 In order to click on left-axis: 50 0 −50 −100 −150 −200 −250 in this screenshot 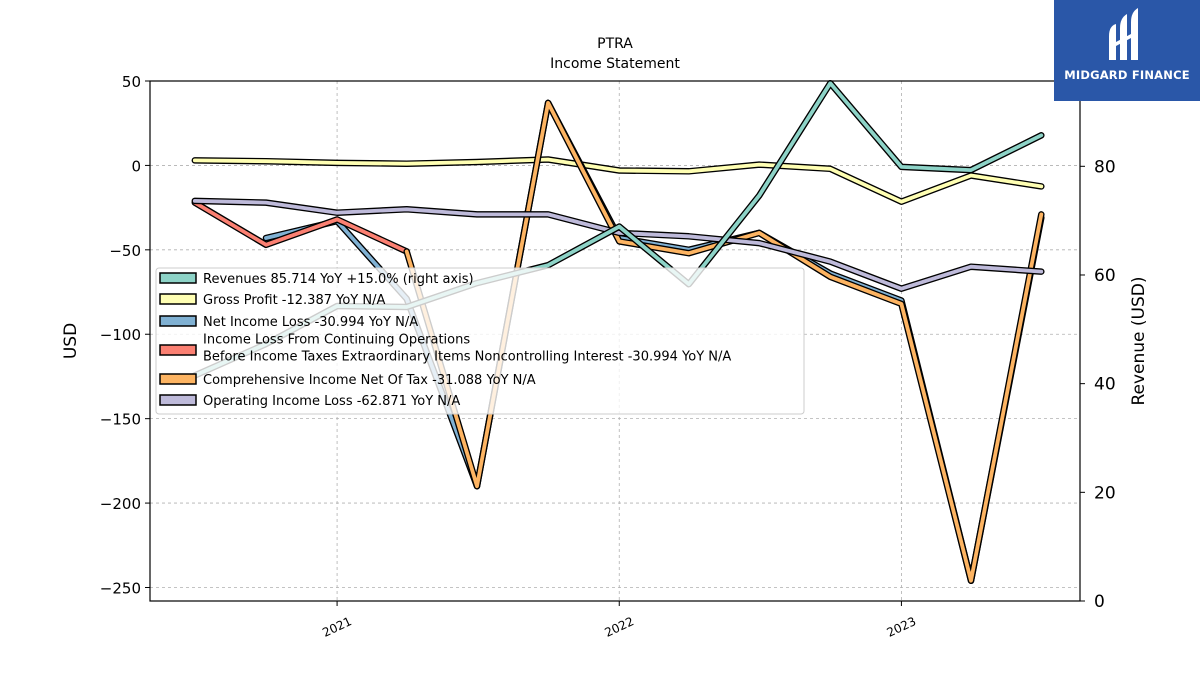, I will do `click(125, 335)`.